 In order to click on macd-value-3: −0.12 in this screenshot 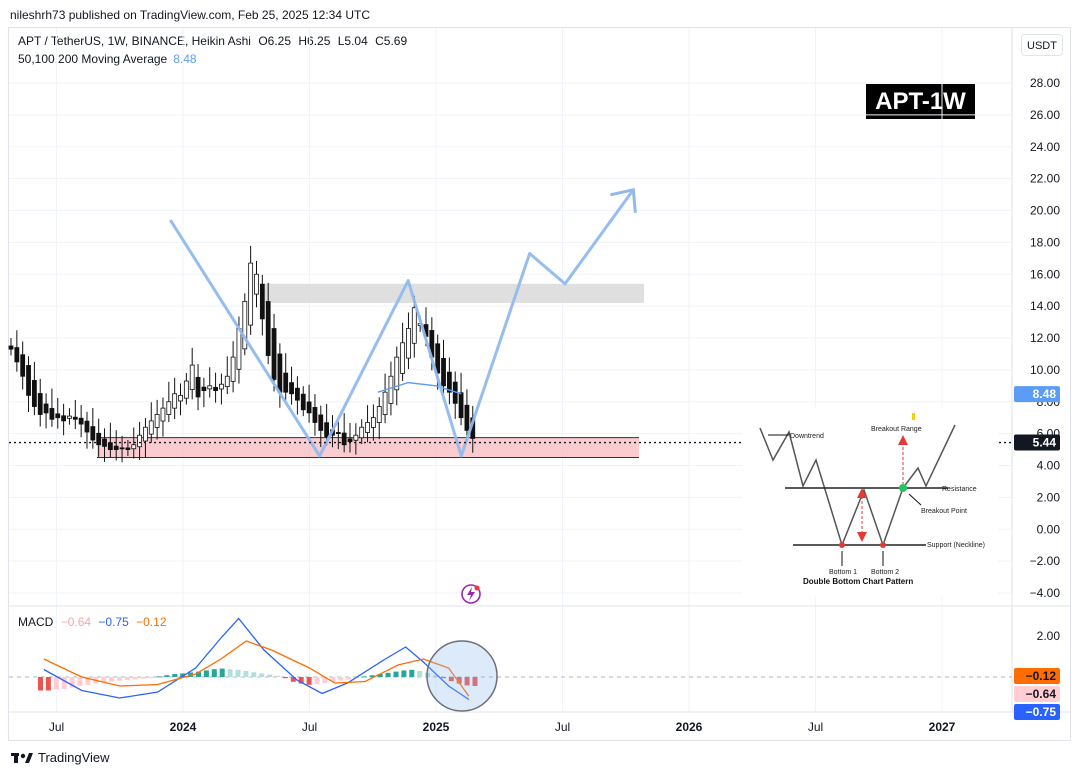, I will do `click(151, 622)`.